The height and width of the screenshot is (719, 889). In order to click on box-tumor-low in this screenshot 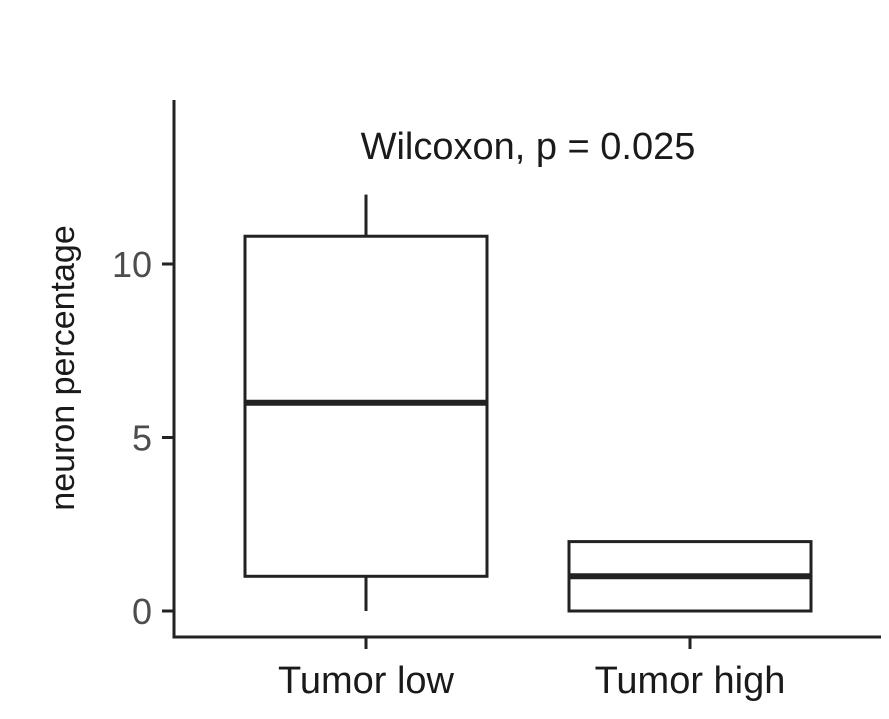, I will do `click(366, 406)`.